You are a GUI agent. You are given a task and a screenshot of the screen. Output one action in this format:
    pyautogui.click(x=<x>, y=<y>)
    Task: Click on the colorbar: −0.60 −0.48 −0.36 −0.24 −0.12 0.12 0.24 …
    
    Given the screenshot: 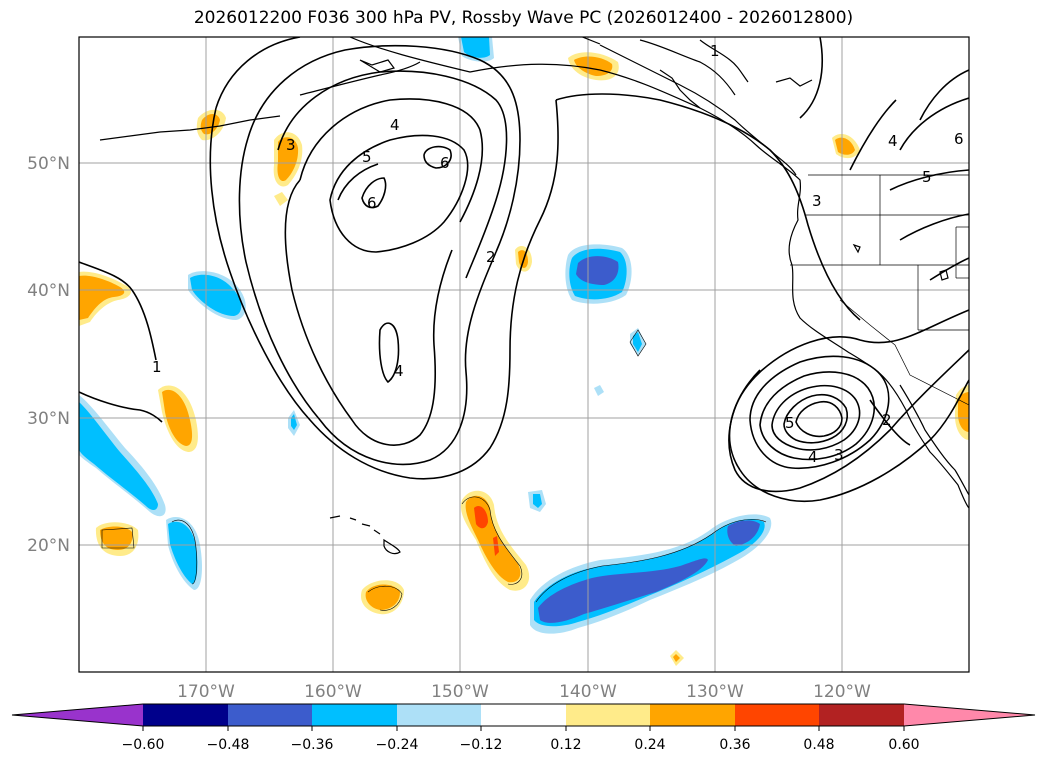 What is the action you would take?
    pyautogui.click(x=523, y=728)
    